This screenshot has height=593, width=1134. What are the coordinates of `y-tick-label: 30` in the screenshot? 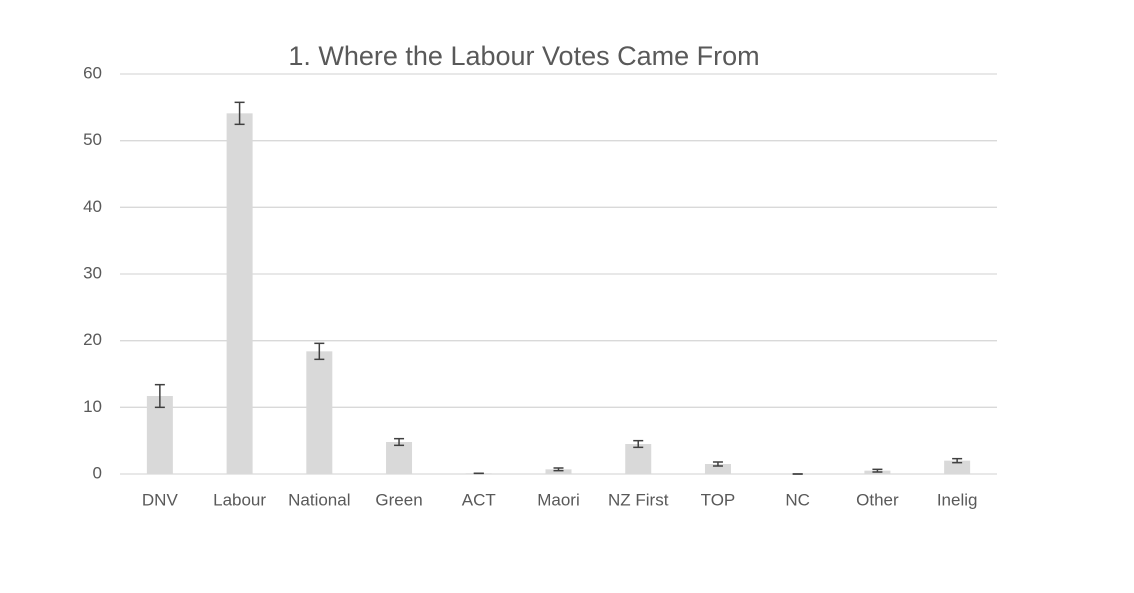 It's located at (92, 272).